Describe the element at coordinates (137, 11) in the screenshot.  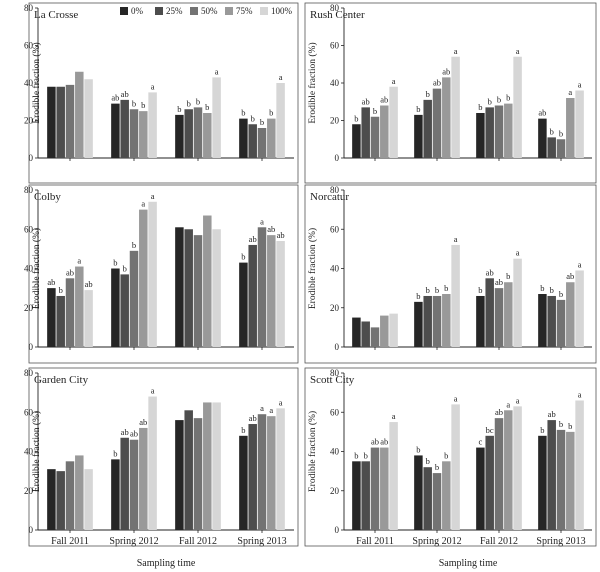
I see `legend-entry: 0%` at that location.